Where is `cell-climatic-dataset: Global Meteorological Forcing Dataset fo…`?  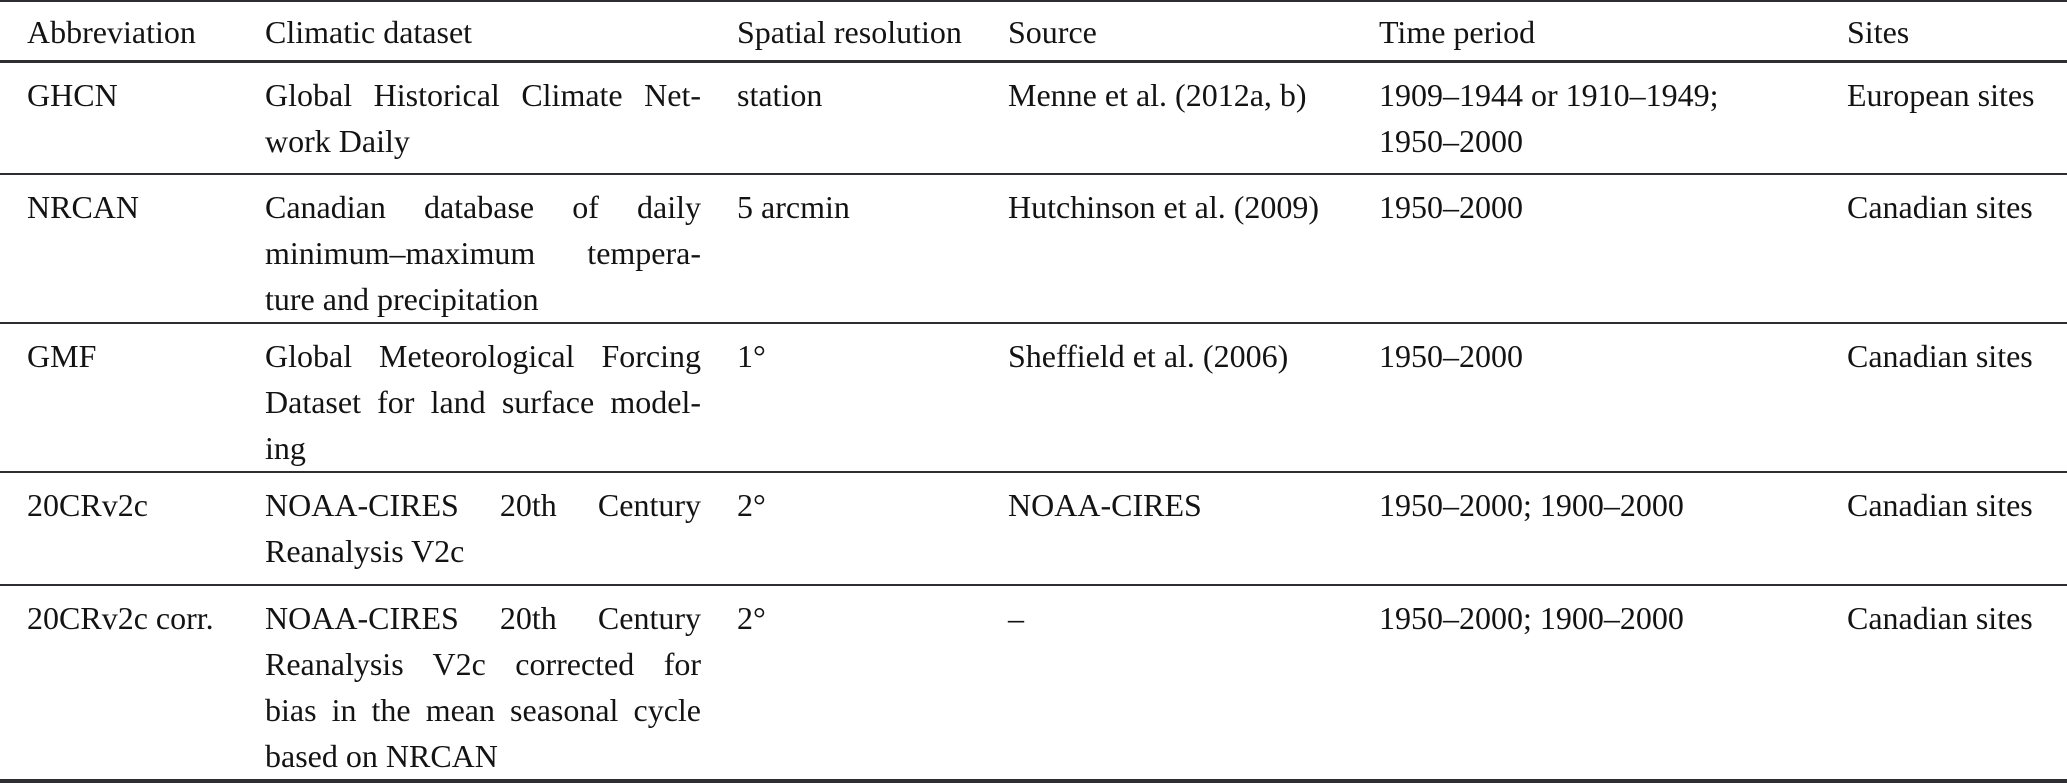 cell-climatic-dataset: Global Meteorological Forcing Dataset fo… is located at coordinates (501, 397).